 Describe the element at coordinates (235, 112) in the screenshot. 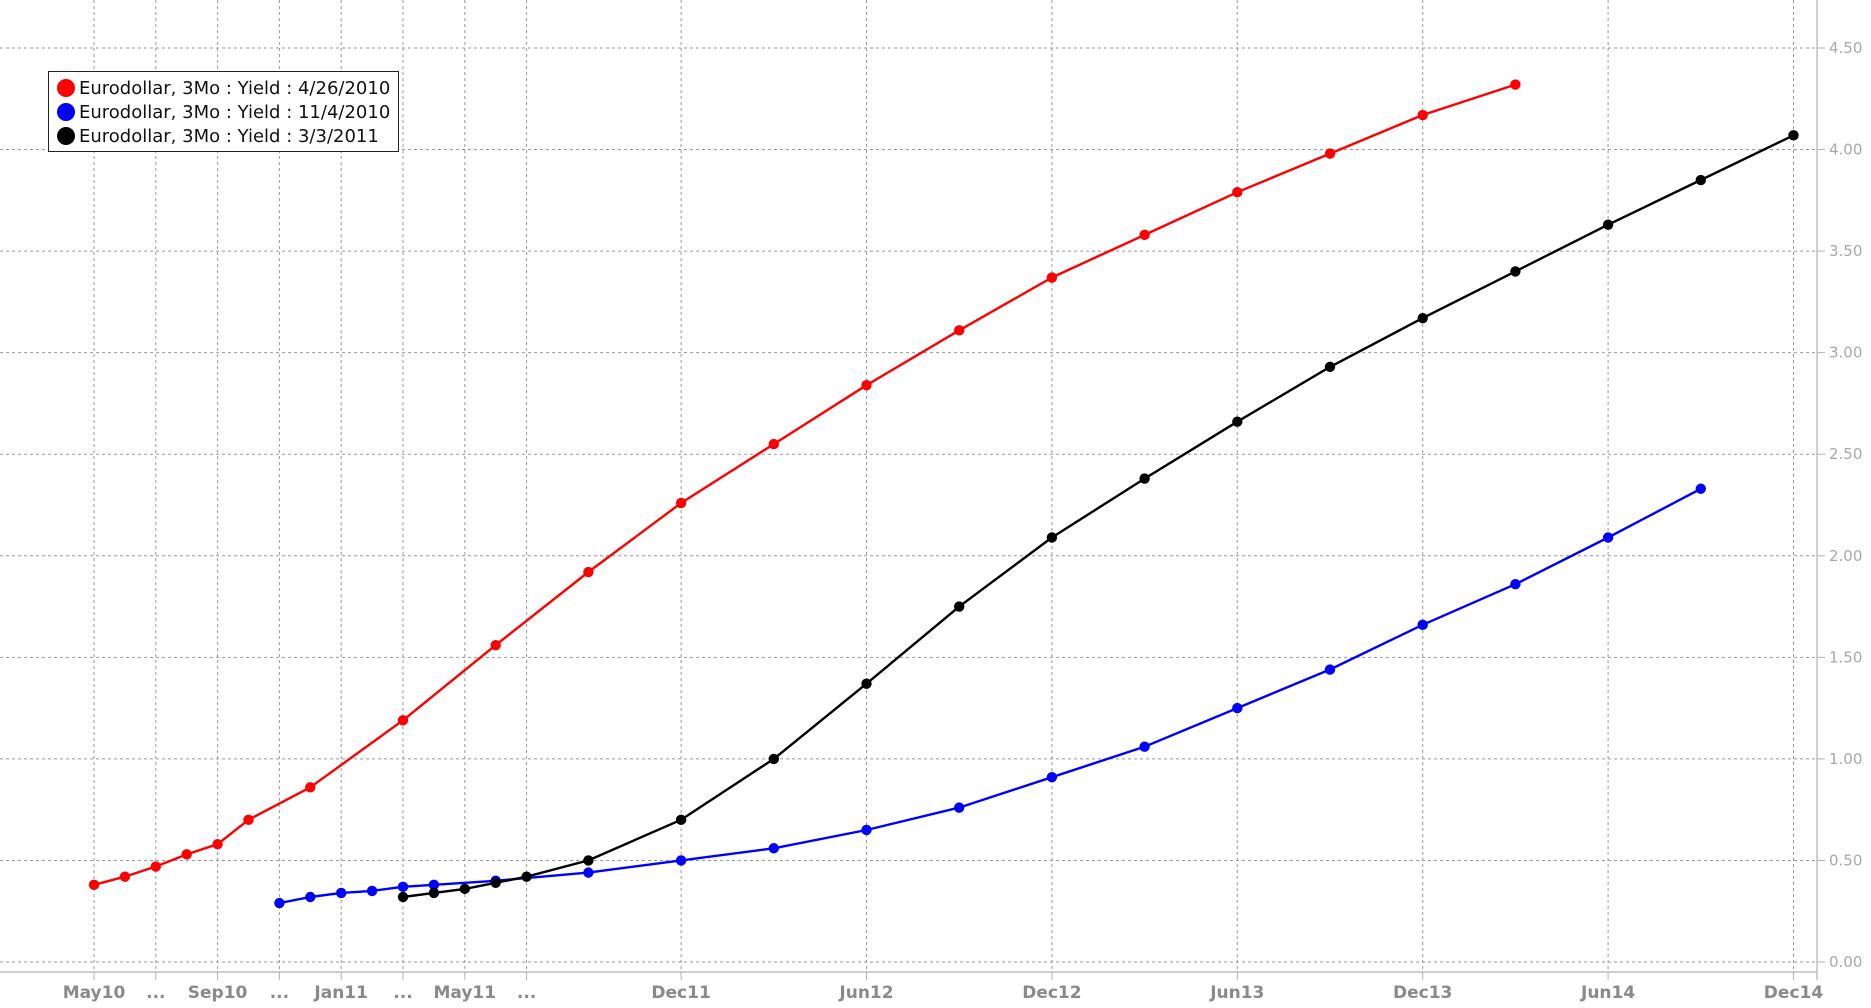

I see `legend-label: Eurodollar, 3Mo : Yield : 11/4/2010` at that location.